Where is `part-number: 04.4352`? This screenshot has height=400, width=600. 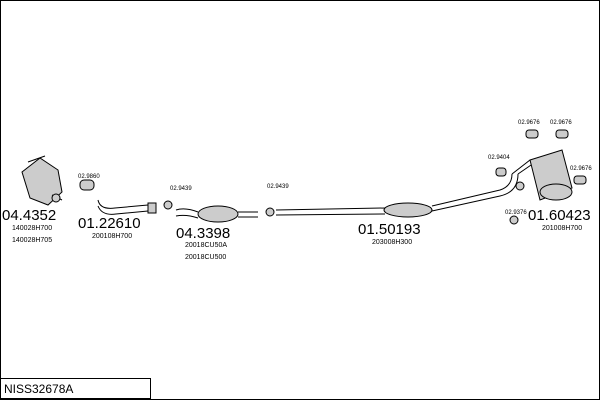 part-number: 04.4352 is located at coordinates (29, 215).